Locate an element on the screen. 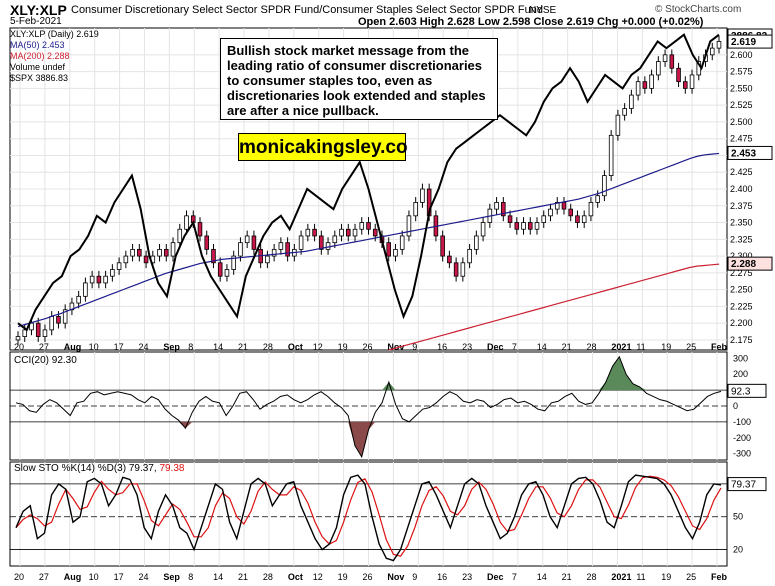 Image resolution: width=775 pixels, height=586 pixels. stockcharts-watermark: © StockCharts.com is located at coordinates (698, 9).